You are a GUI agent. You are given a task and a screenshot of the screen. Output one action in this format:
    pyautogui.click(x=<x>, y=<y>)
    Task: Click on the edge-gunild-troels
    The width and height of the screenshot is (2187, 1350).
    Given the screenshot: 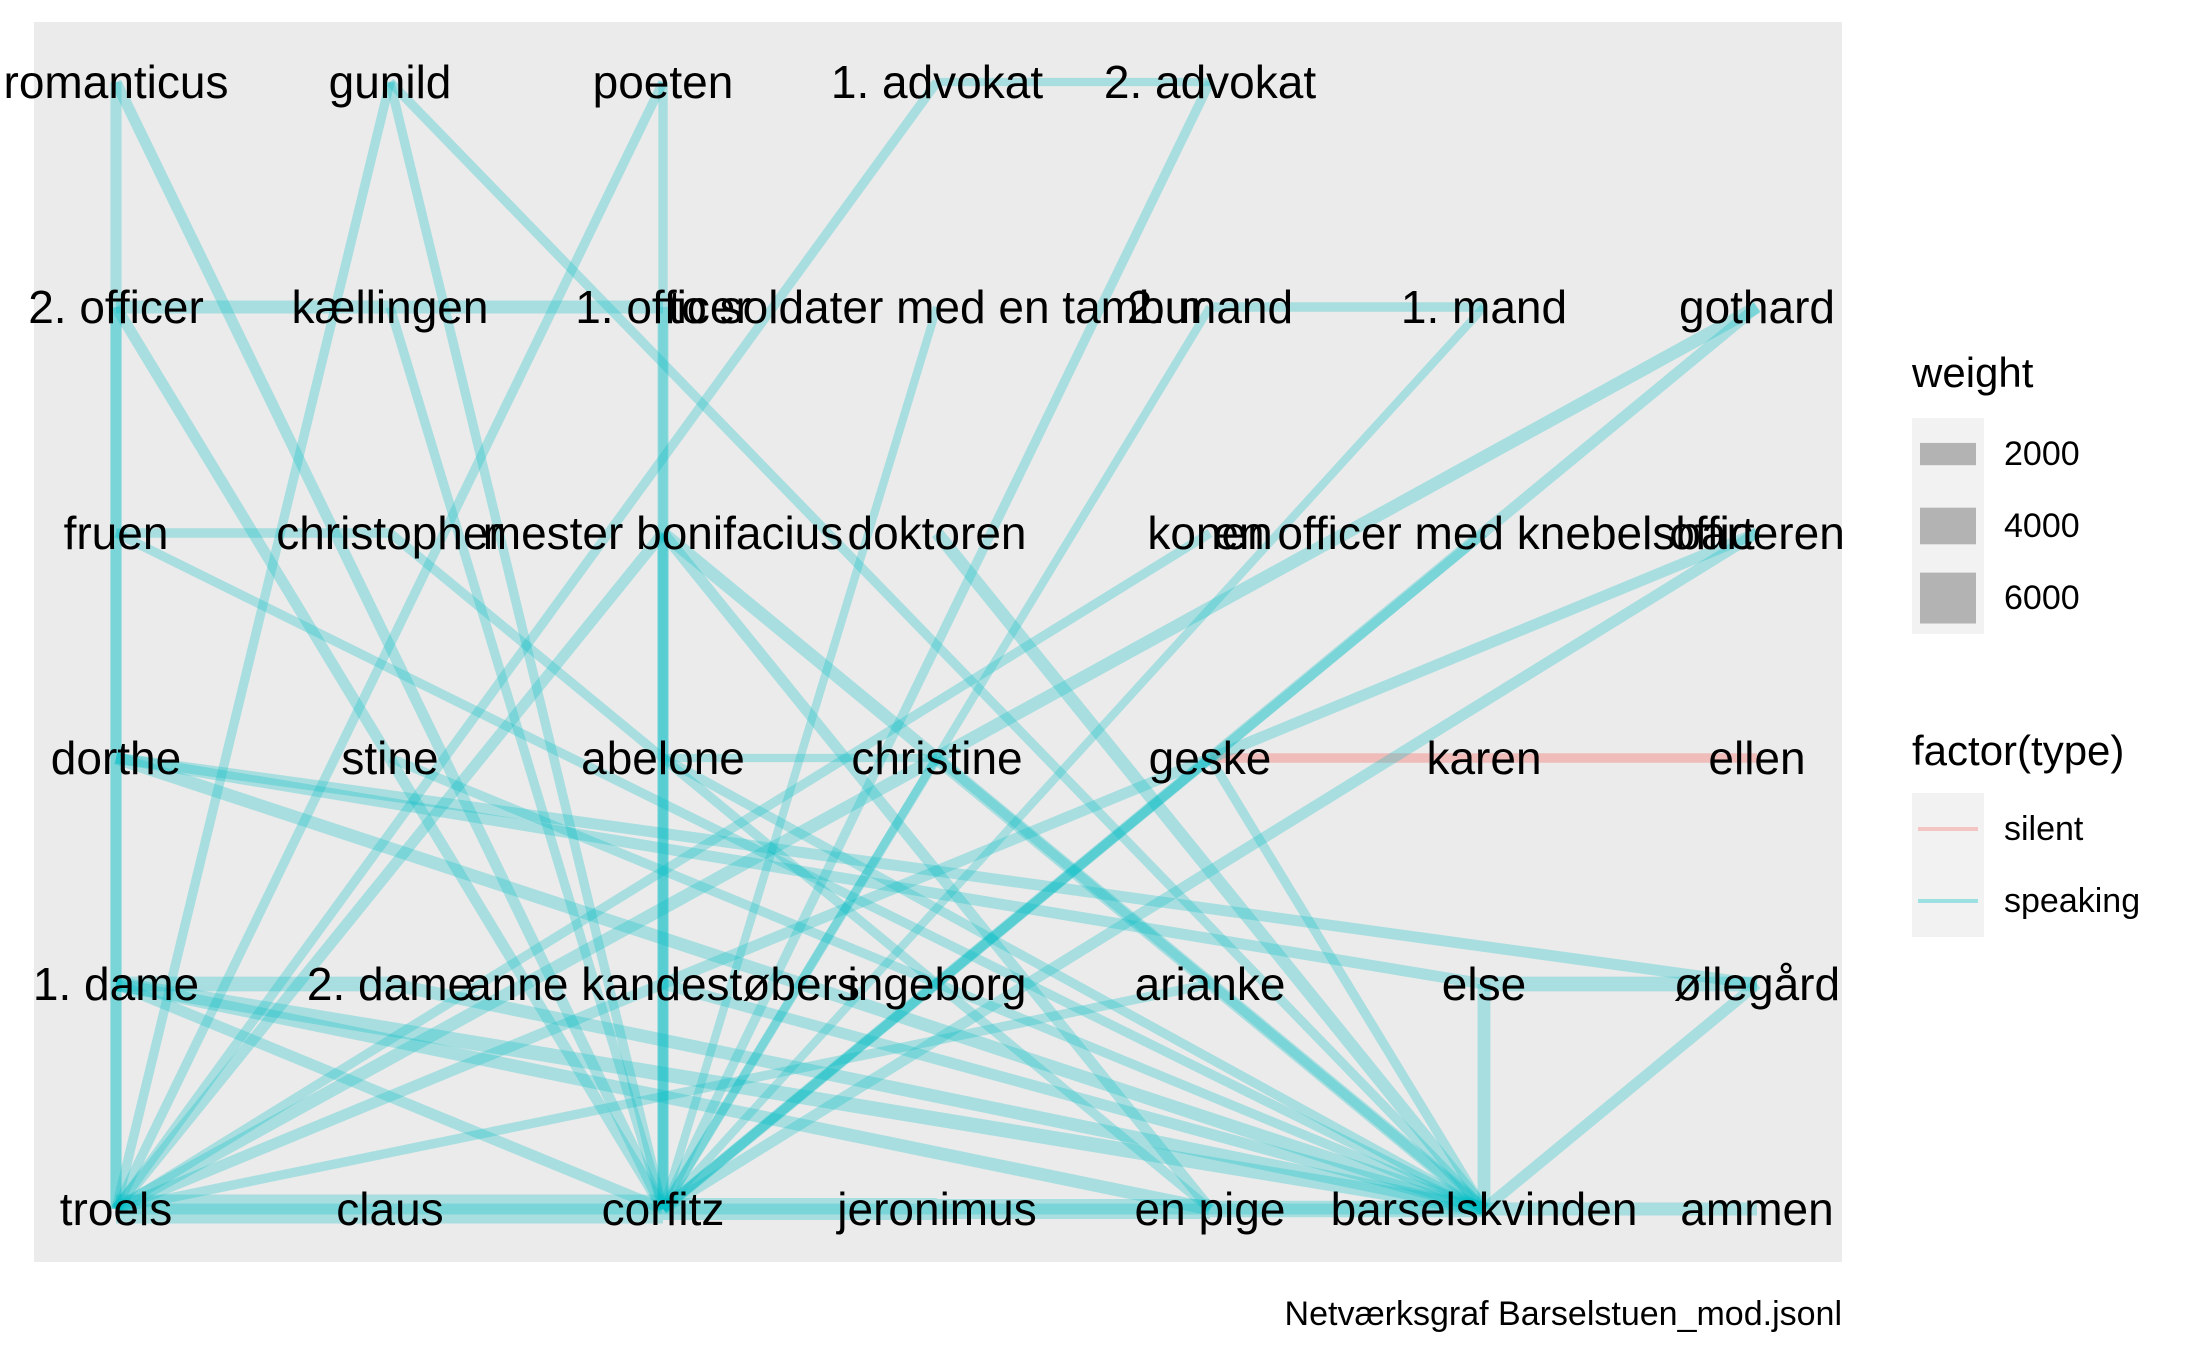 What is the action you would take?
    pyautogui.click(x=253, y=645)
    